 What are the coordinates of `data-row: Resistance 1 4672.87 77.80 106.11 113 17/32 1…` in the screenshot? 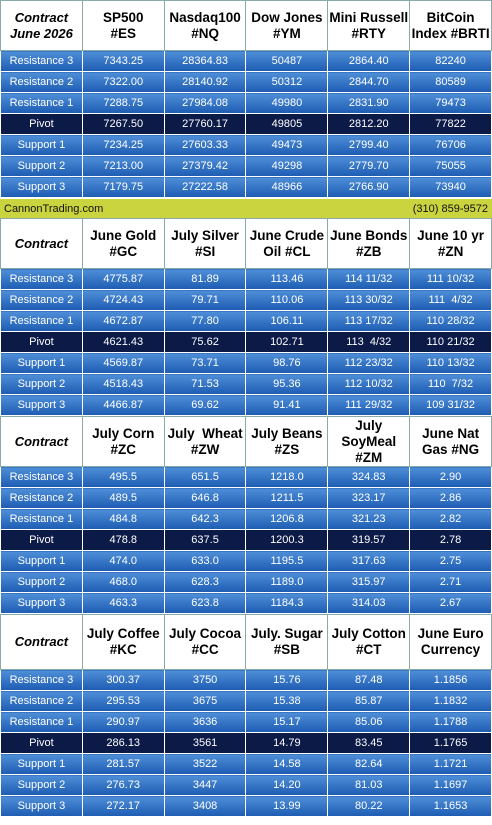 It's located at (246, 321).